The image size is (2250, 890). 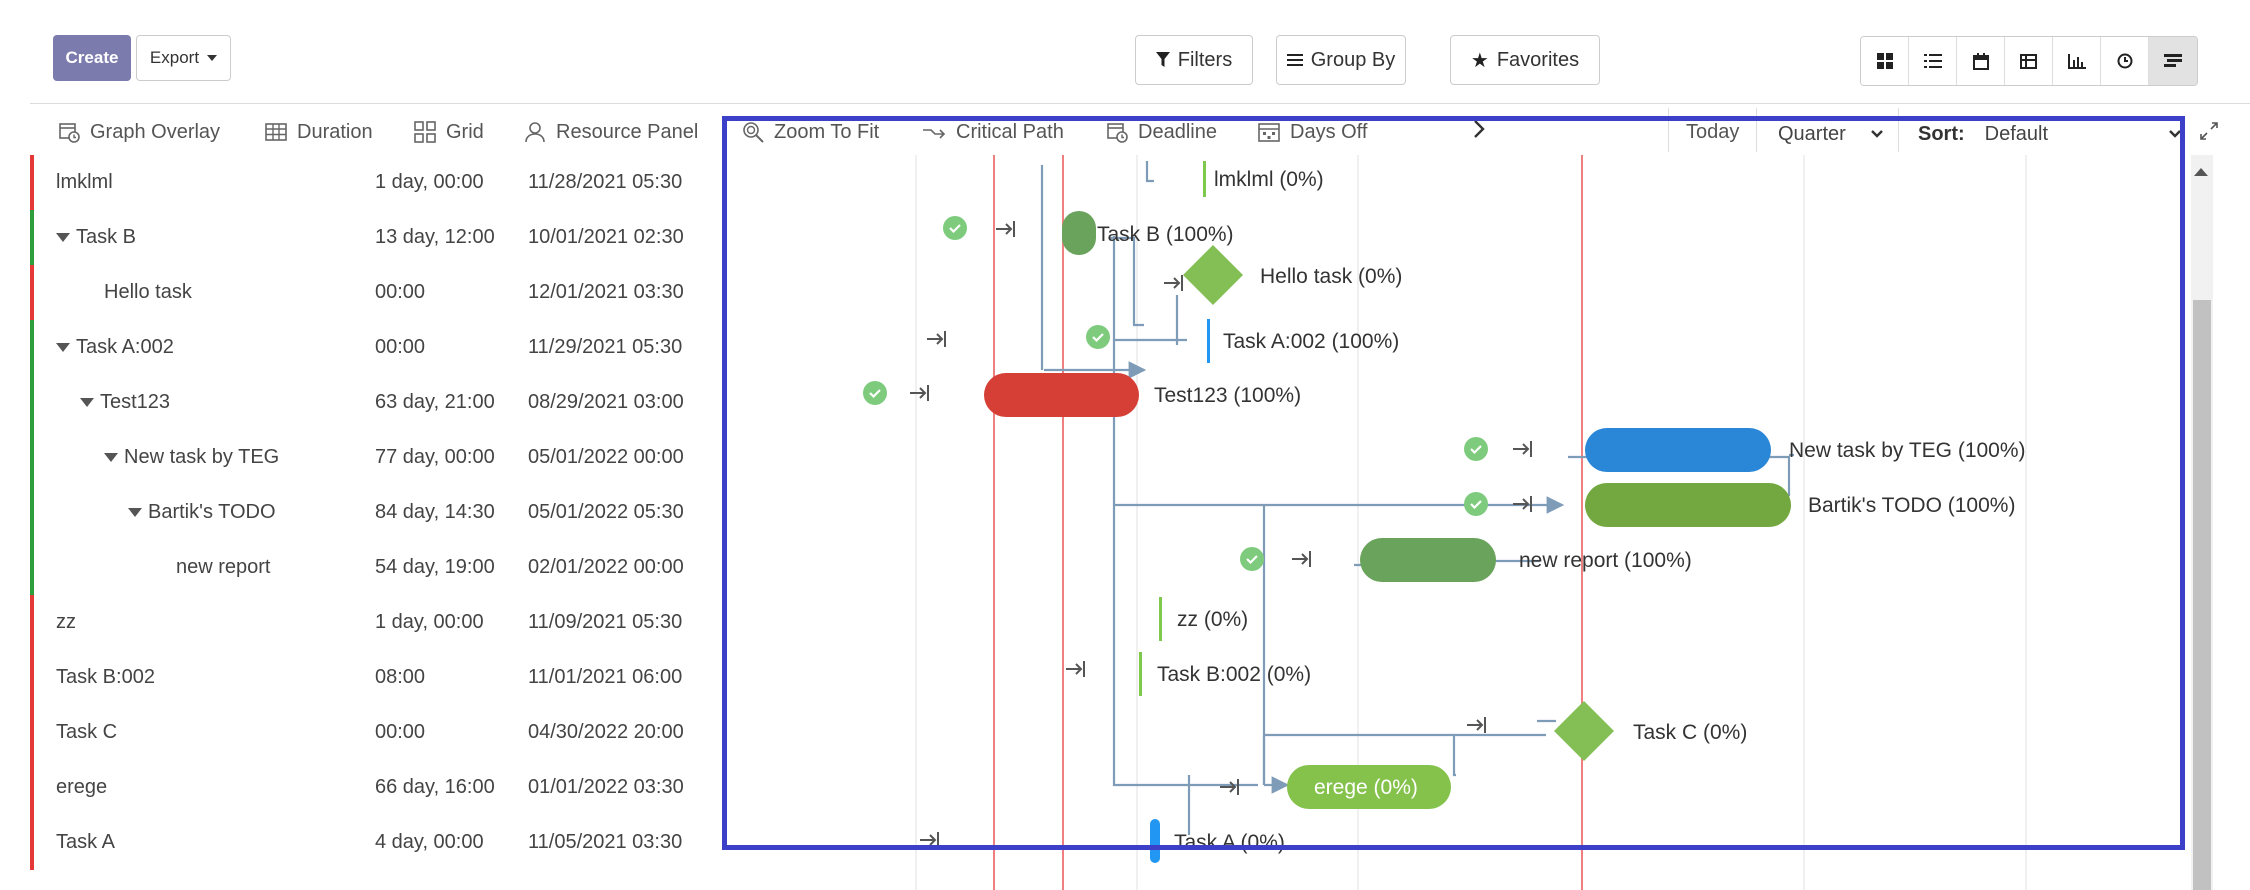 What do you see at coordinates (1269, 132) in the screenshot?
I see `calendar-off-icon` at bounding box center [1269, 132].